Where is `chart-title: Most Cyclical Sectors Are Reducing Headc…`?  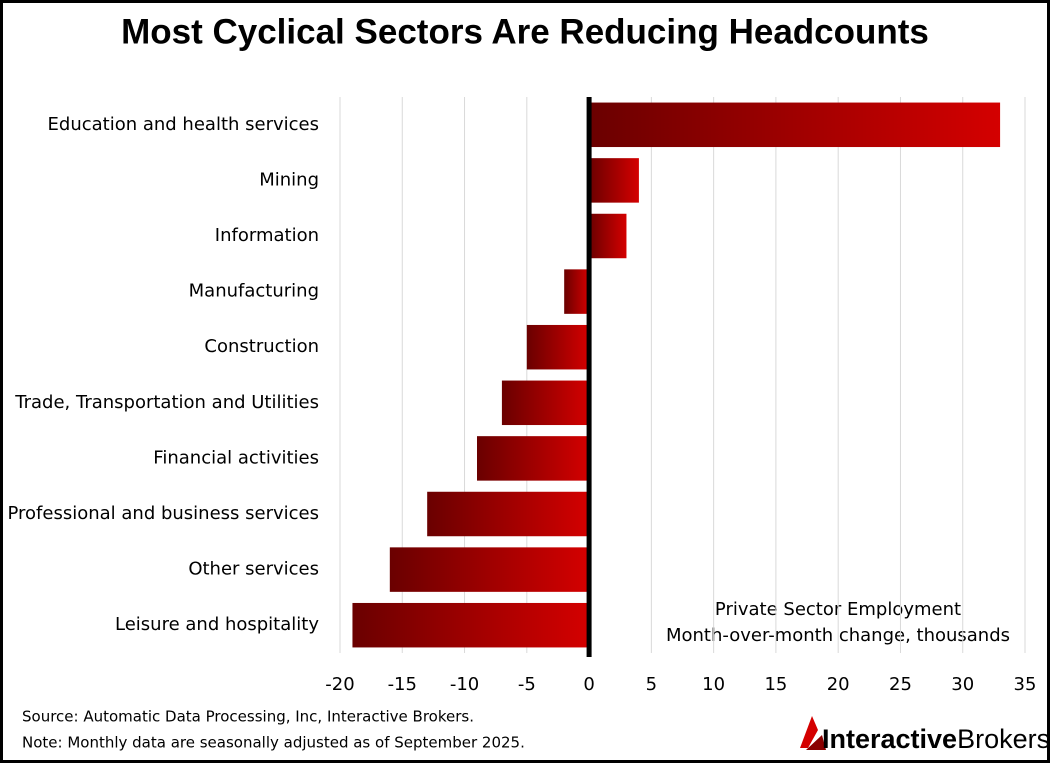
chart-title: Most Cyclical Sectors Are Reducing Headc… is located at coordinates (525, 31).